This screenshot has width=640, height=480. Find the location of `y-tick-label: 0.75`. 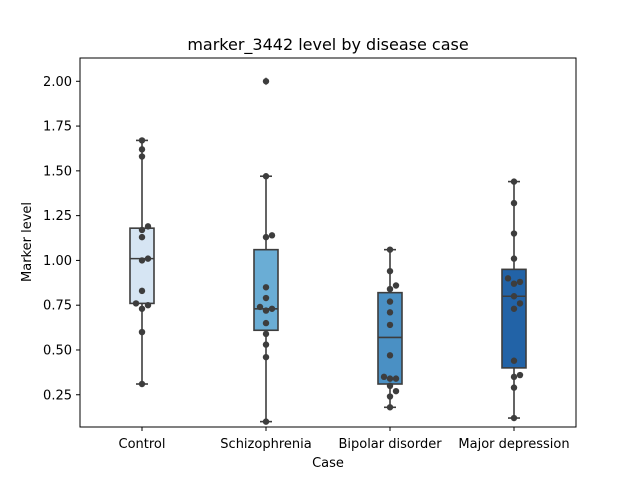

y-tick-label: 0.75 is located at coordinates (57, 306).